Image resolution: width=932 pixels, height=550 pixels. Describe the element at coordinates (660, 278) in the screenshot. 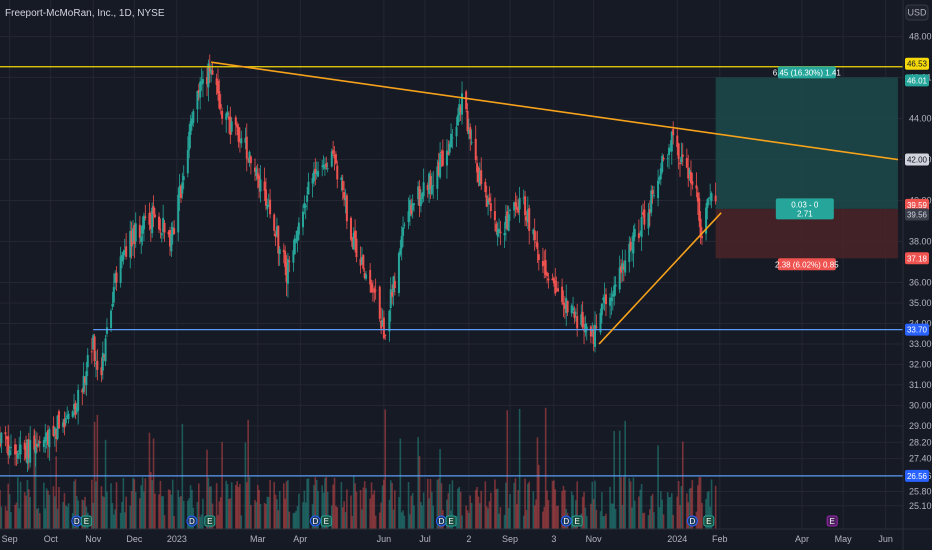

I see `ascending-trendline` at that location.